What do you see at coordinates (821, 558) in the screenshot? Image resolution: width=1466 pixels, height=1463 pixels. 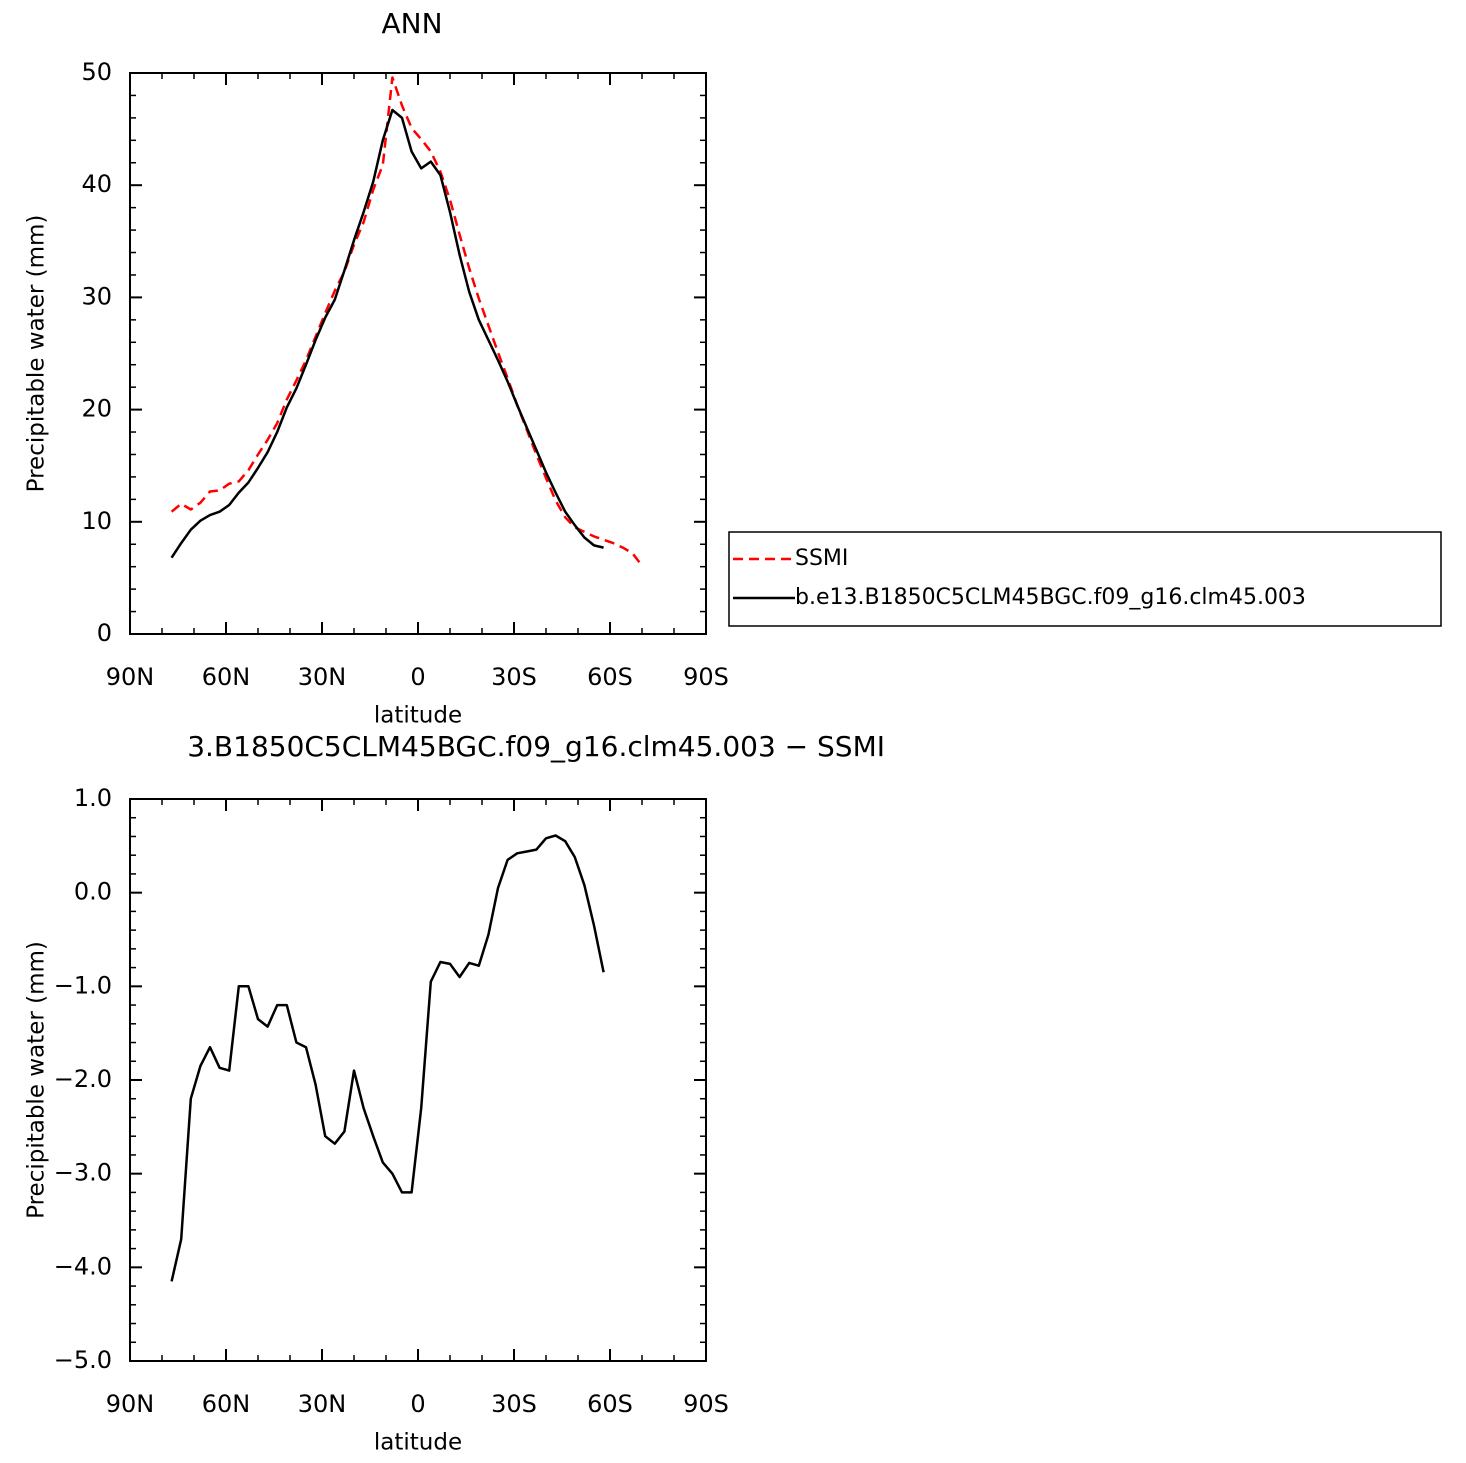 I see `legend-label: SSMI` at bounding box center [821, 558].